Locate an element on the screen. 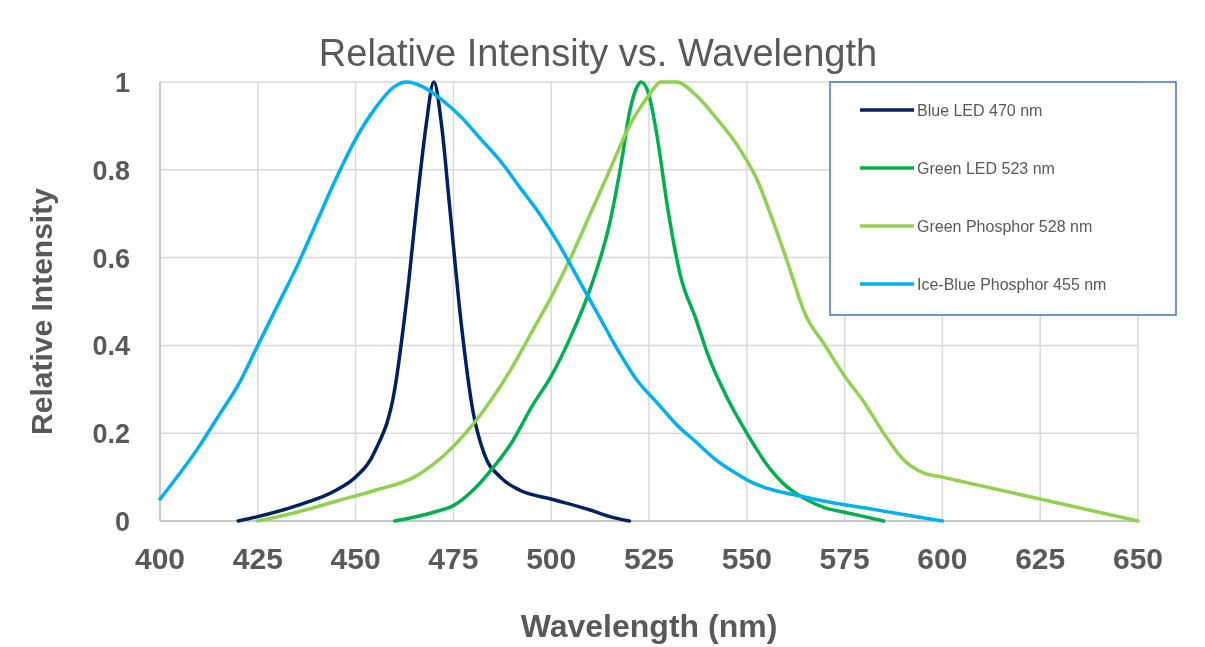 The width and height of the screenshot is (1205, 647). legend-label: Green Phosphor 528 nm is located at coordinates (1005, 226).